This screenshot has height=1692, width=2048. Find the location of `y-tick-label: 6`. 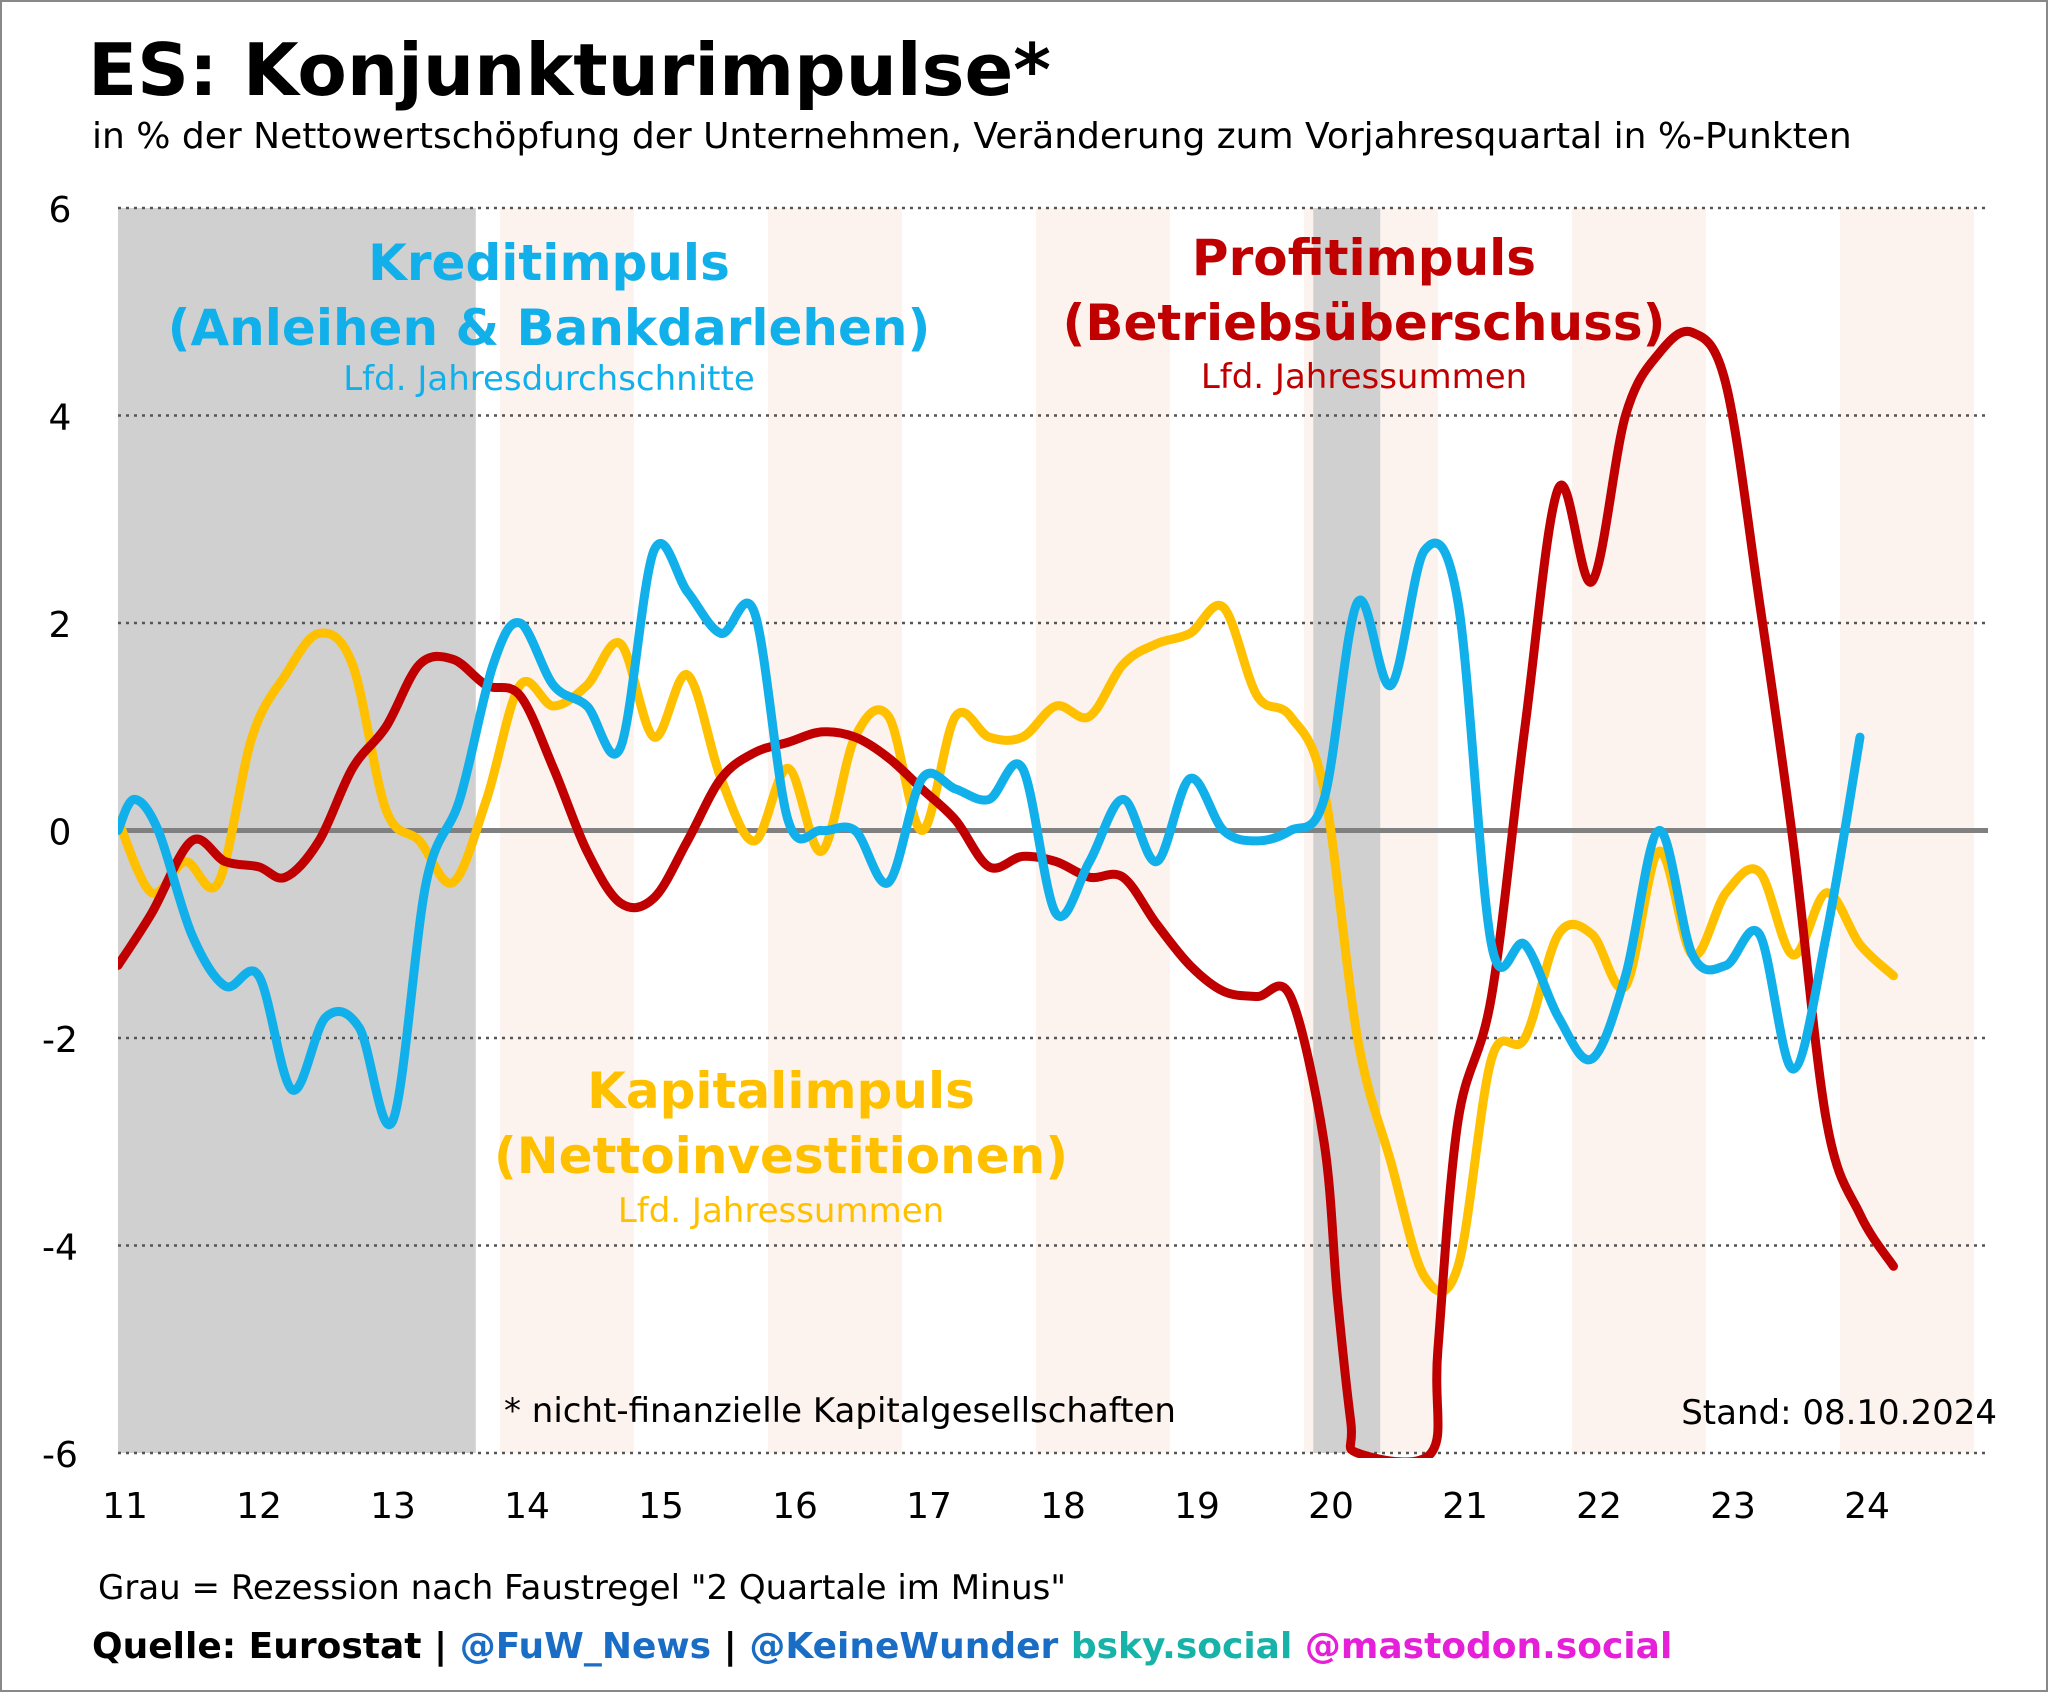

y-tick-label: 6 is located at coordinates (60, 210).